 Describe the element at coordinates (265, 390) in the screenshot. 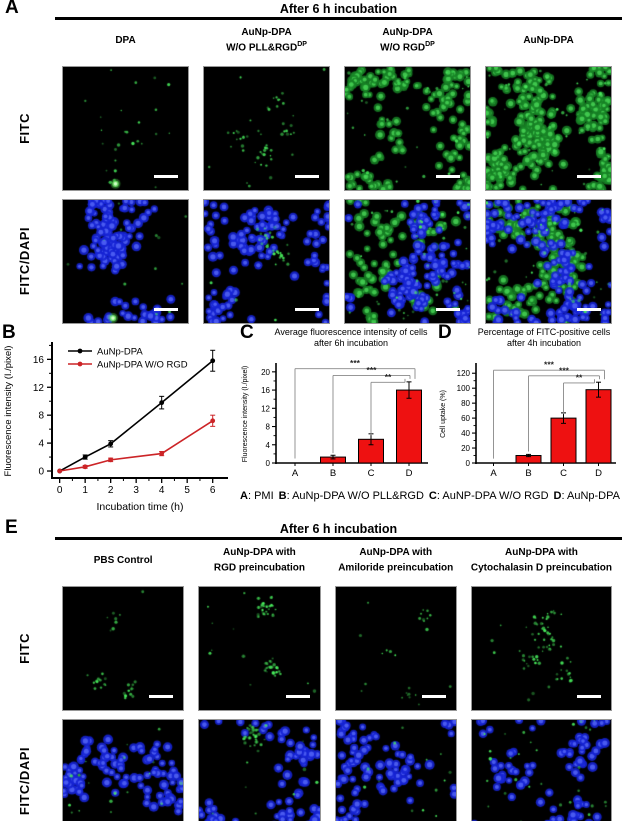

I see `svg-text: 16` at that location.